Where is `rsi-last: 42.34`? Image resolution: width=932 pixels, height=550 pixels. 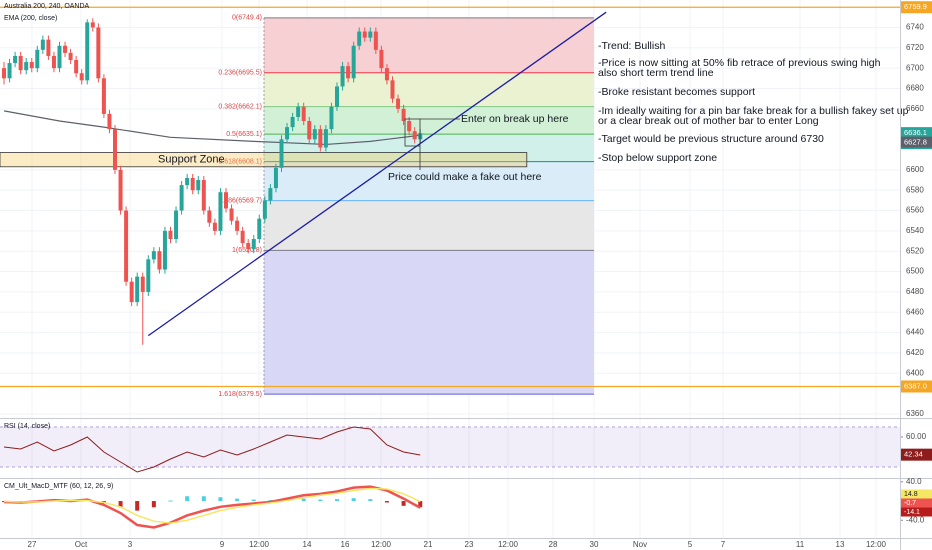
rsi-last: 42.34 is located at coordinates (913, 454).